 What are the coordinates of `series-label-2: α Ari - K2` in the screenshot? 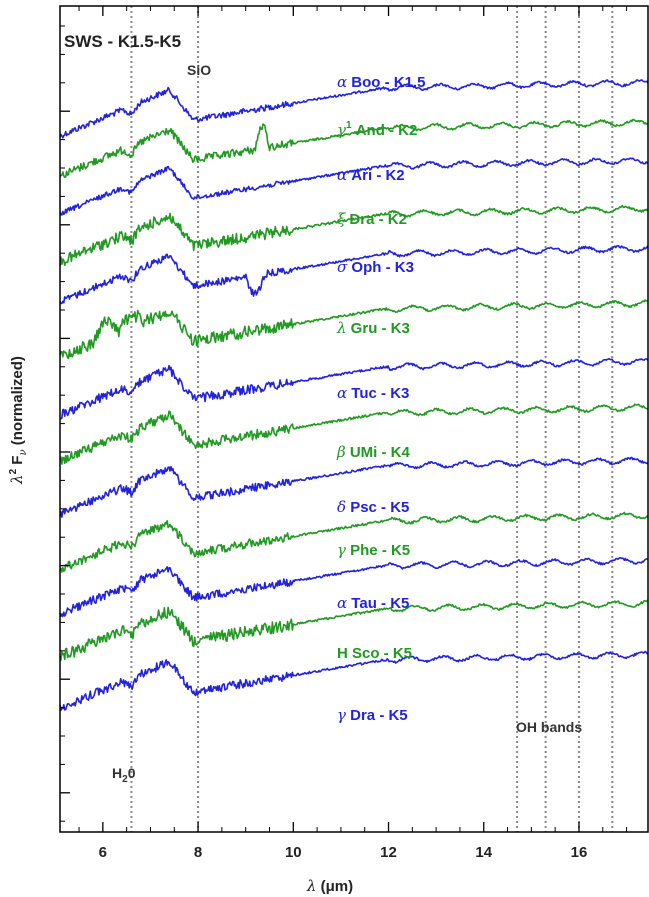 It's located at (371, 175).